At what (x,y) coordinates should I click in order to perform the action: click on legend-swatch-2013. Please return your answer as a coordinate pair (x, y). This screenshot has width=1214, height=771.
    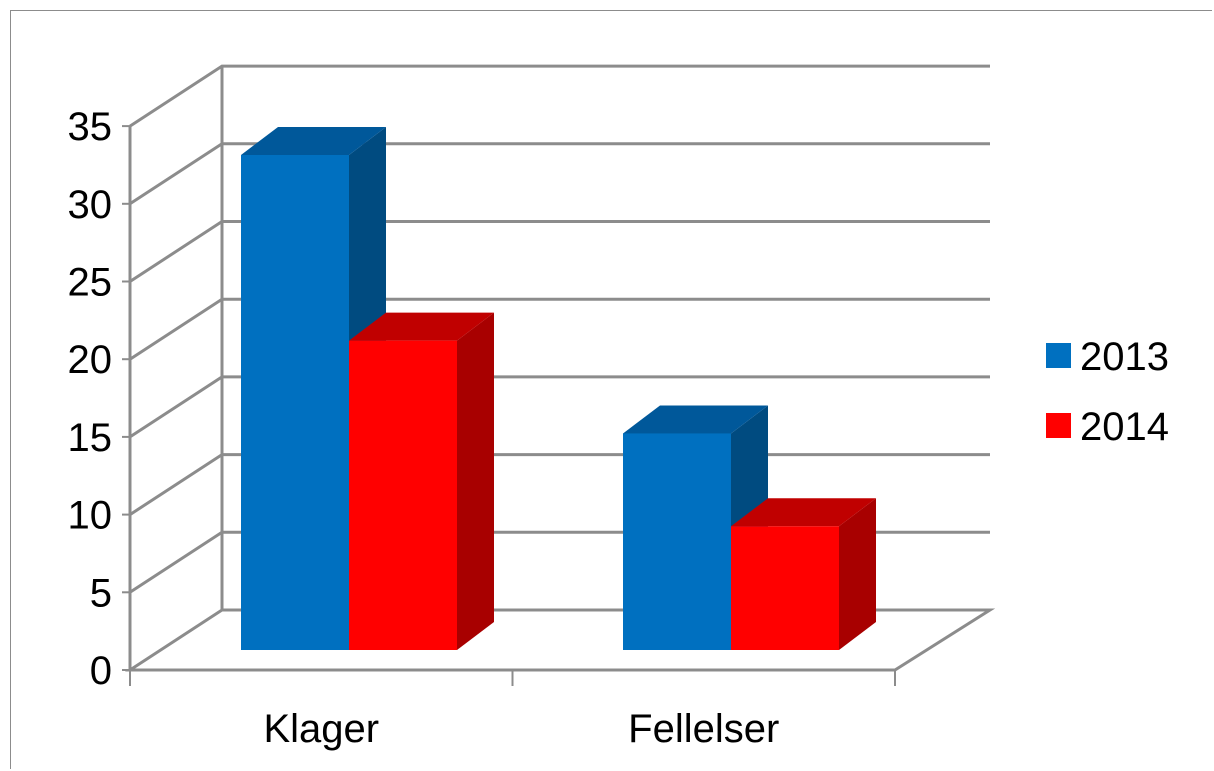
    Looking at the image, I should click on (1058, 355).